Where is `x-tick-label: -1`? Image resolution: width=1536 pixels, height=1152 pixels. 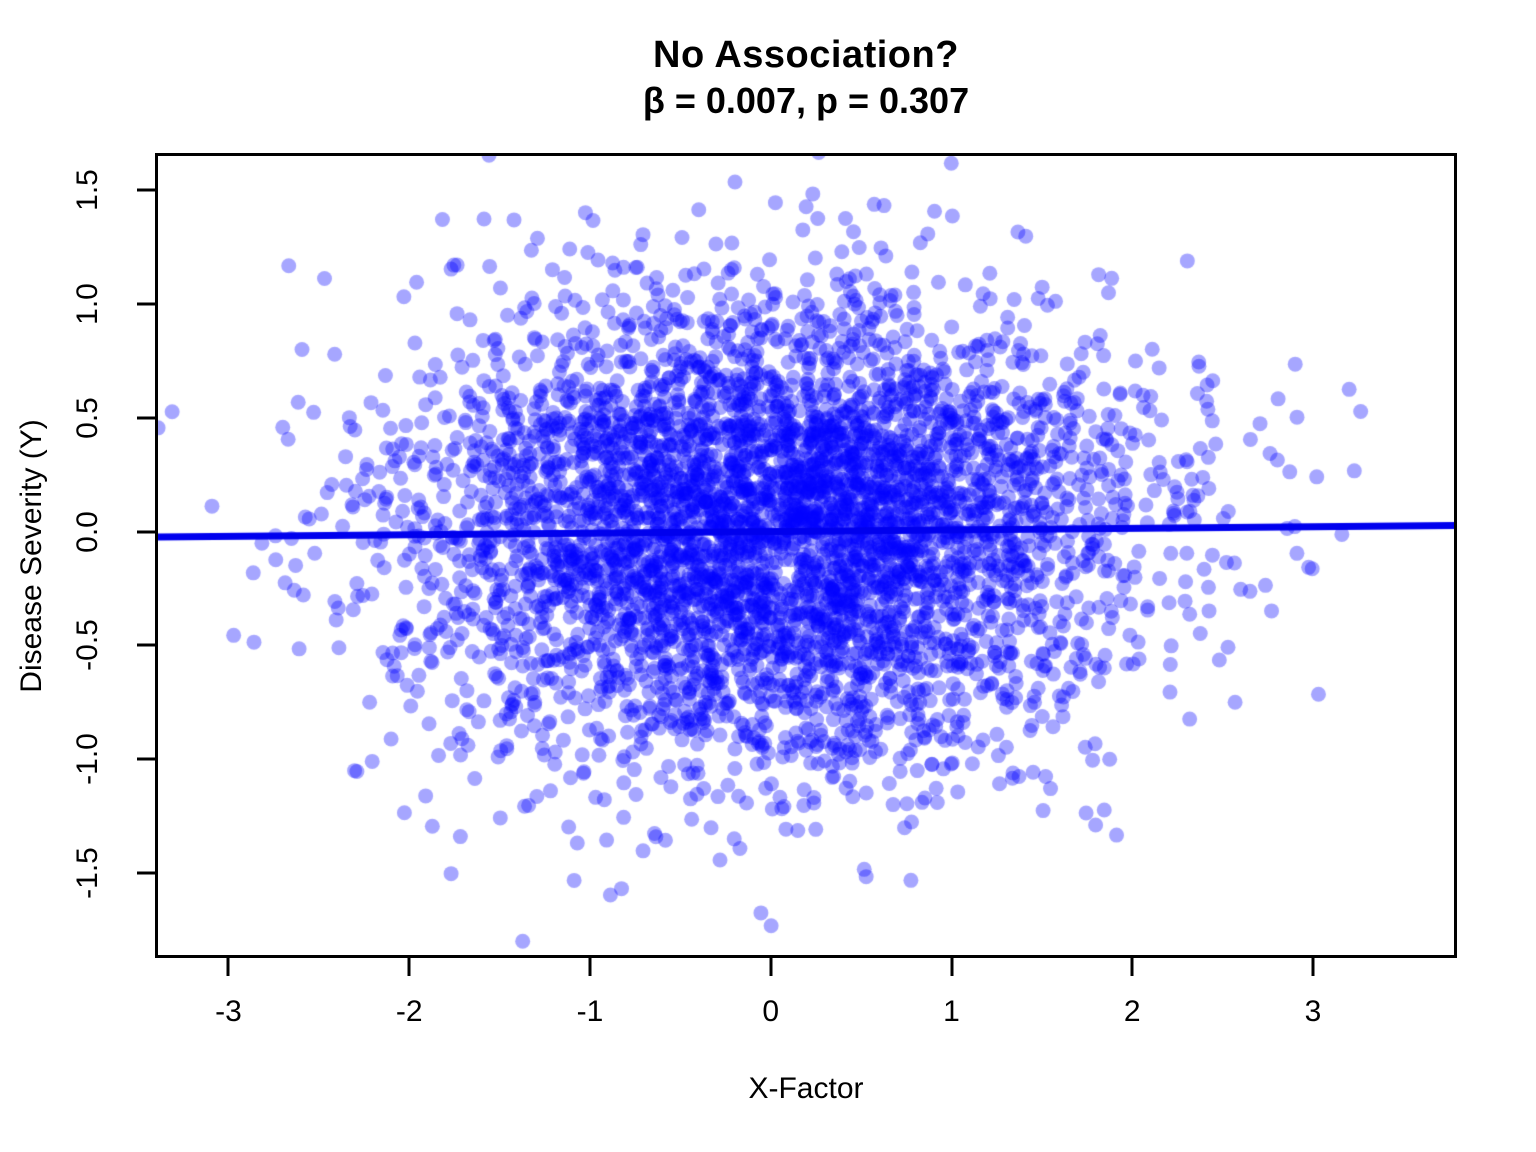
x-tick-label: -1 is located at coordinates (590, 1011).